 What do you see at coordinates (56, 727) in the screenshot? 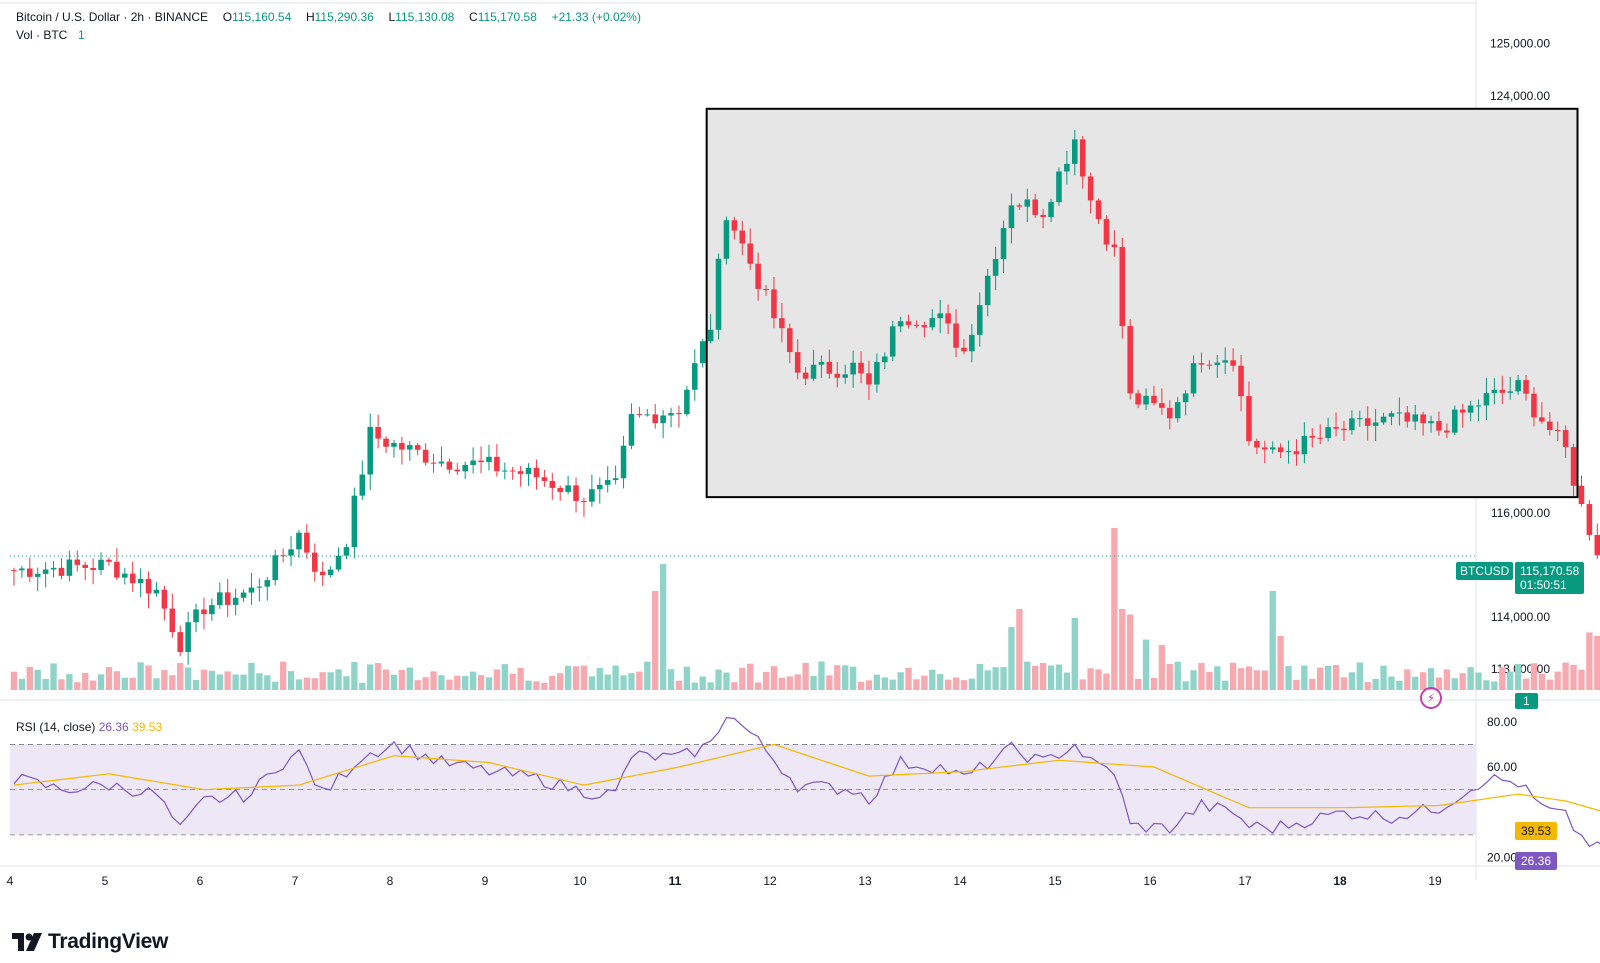
I see `rsi-label: RSI (14, close)` at bounding box center [56, 727].